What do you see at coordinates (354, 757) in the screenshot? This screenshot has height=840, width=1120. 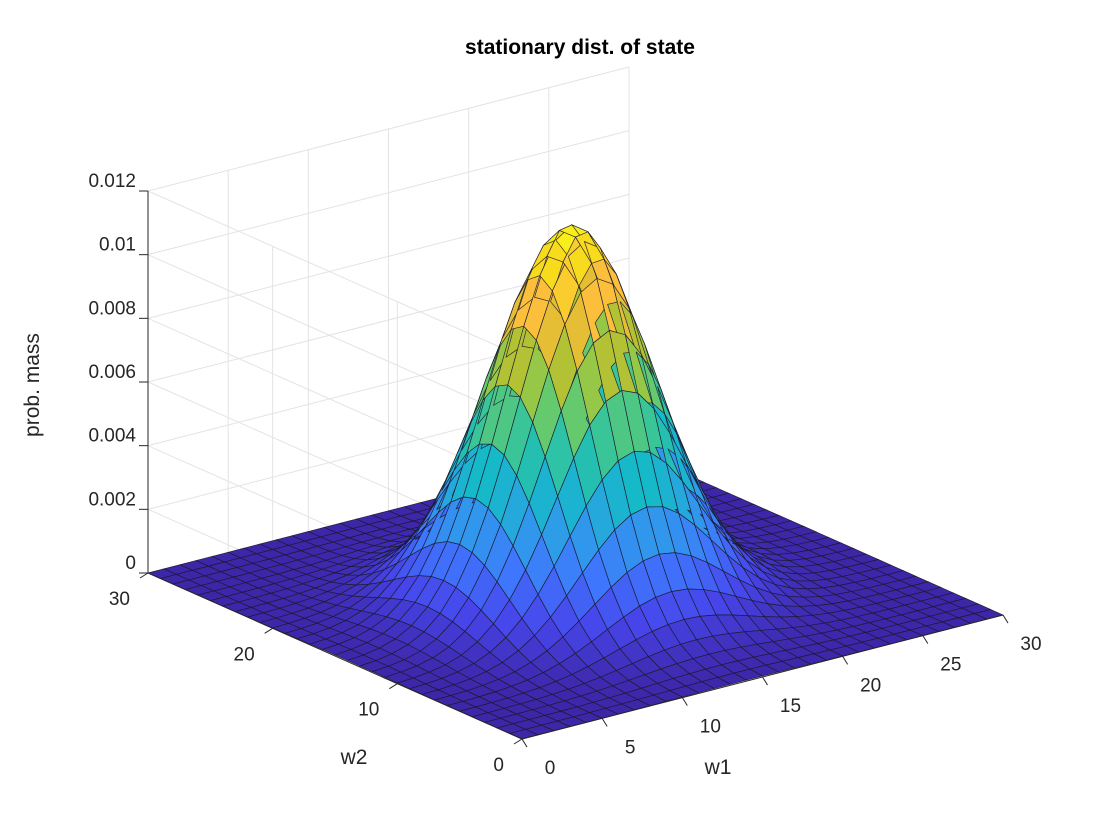 I see `y-axis-label: w2` at bounding box center [354, 757].